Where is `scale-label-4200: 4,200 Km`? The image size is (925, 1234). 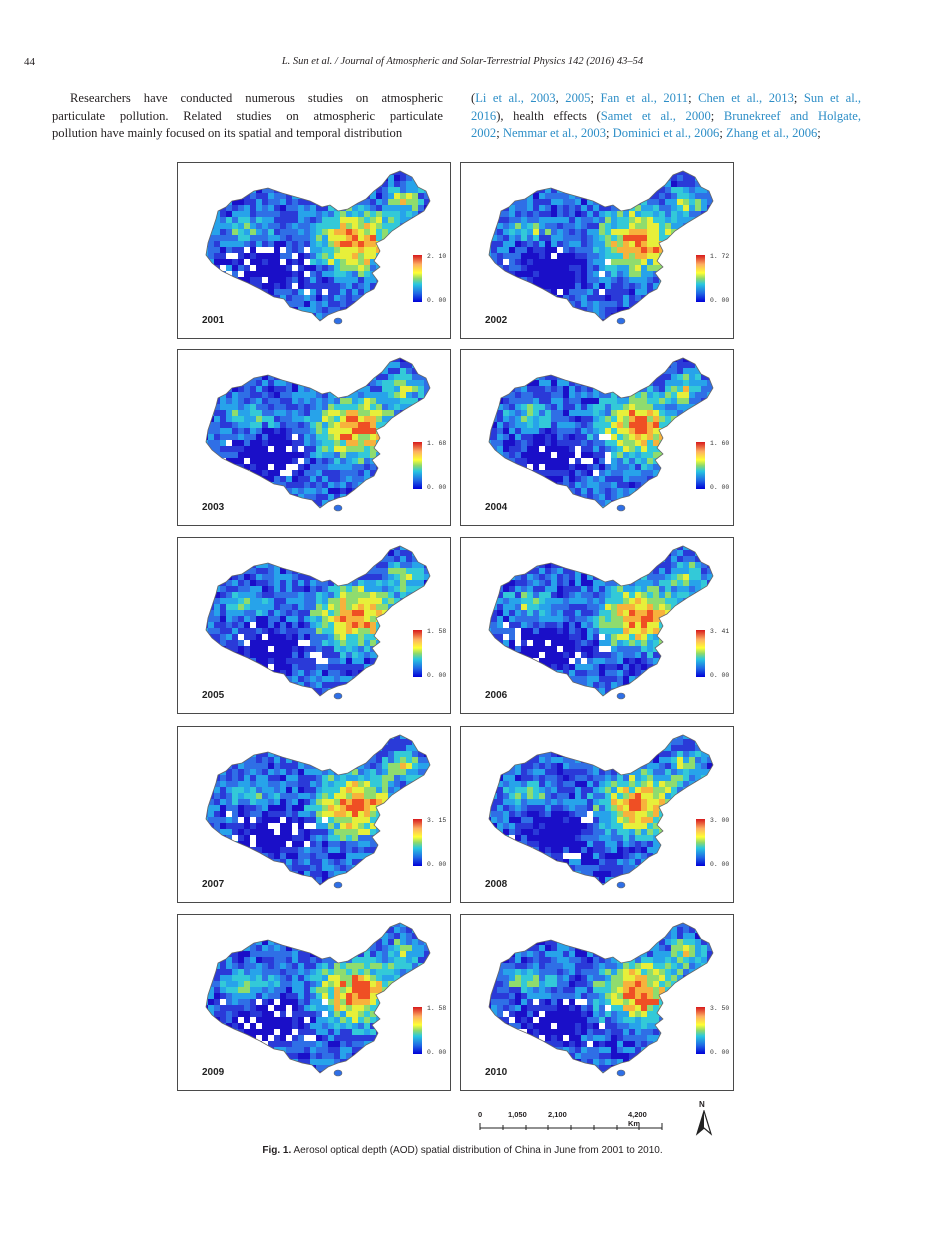 scale-label-4200: 4,200 Km is located at coordinates (637, 1119).